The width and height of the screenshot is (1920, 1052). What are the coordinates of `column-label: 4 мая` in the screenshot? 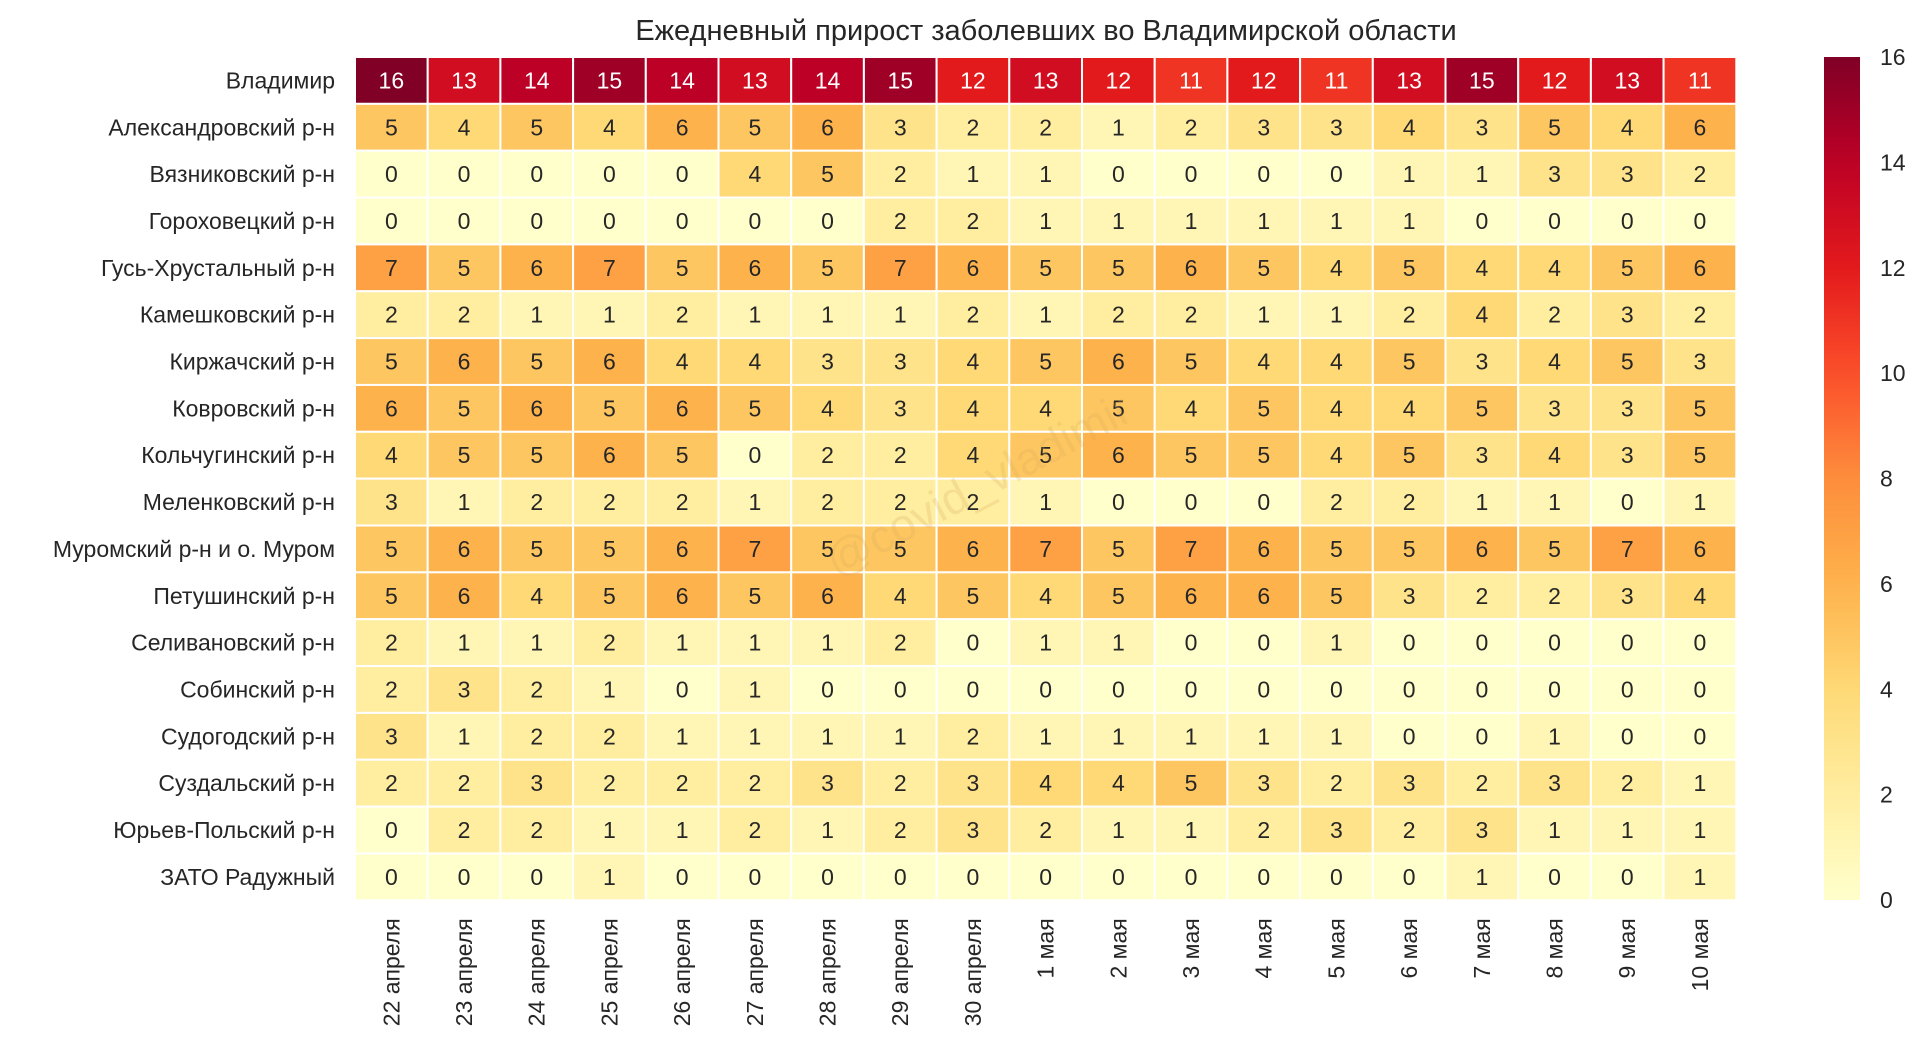 It's located at (1264, 948).